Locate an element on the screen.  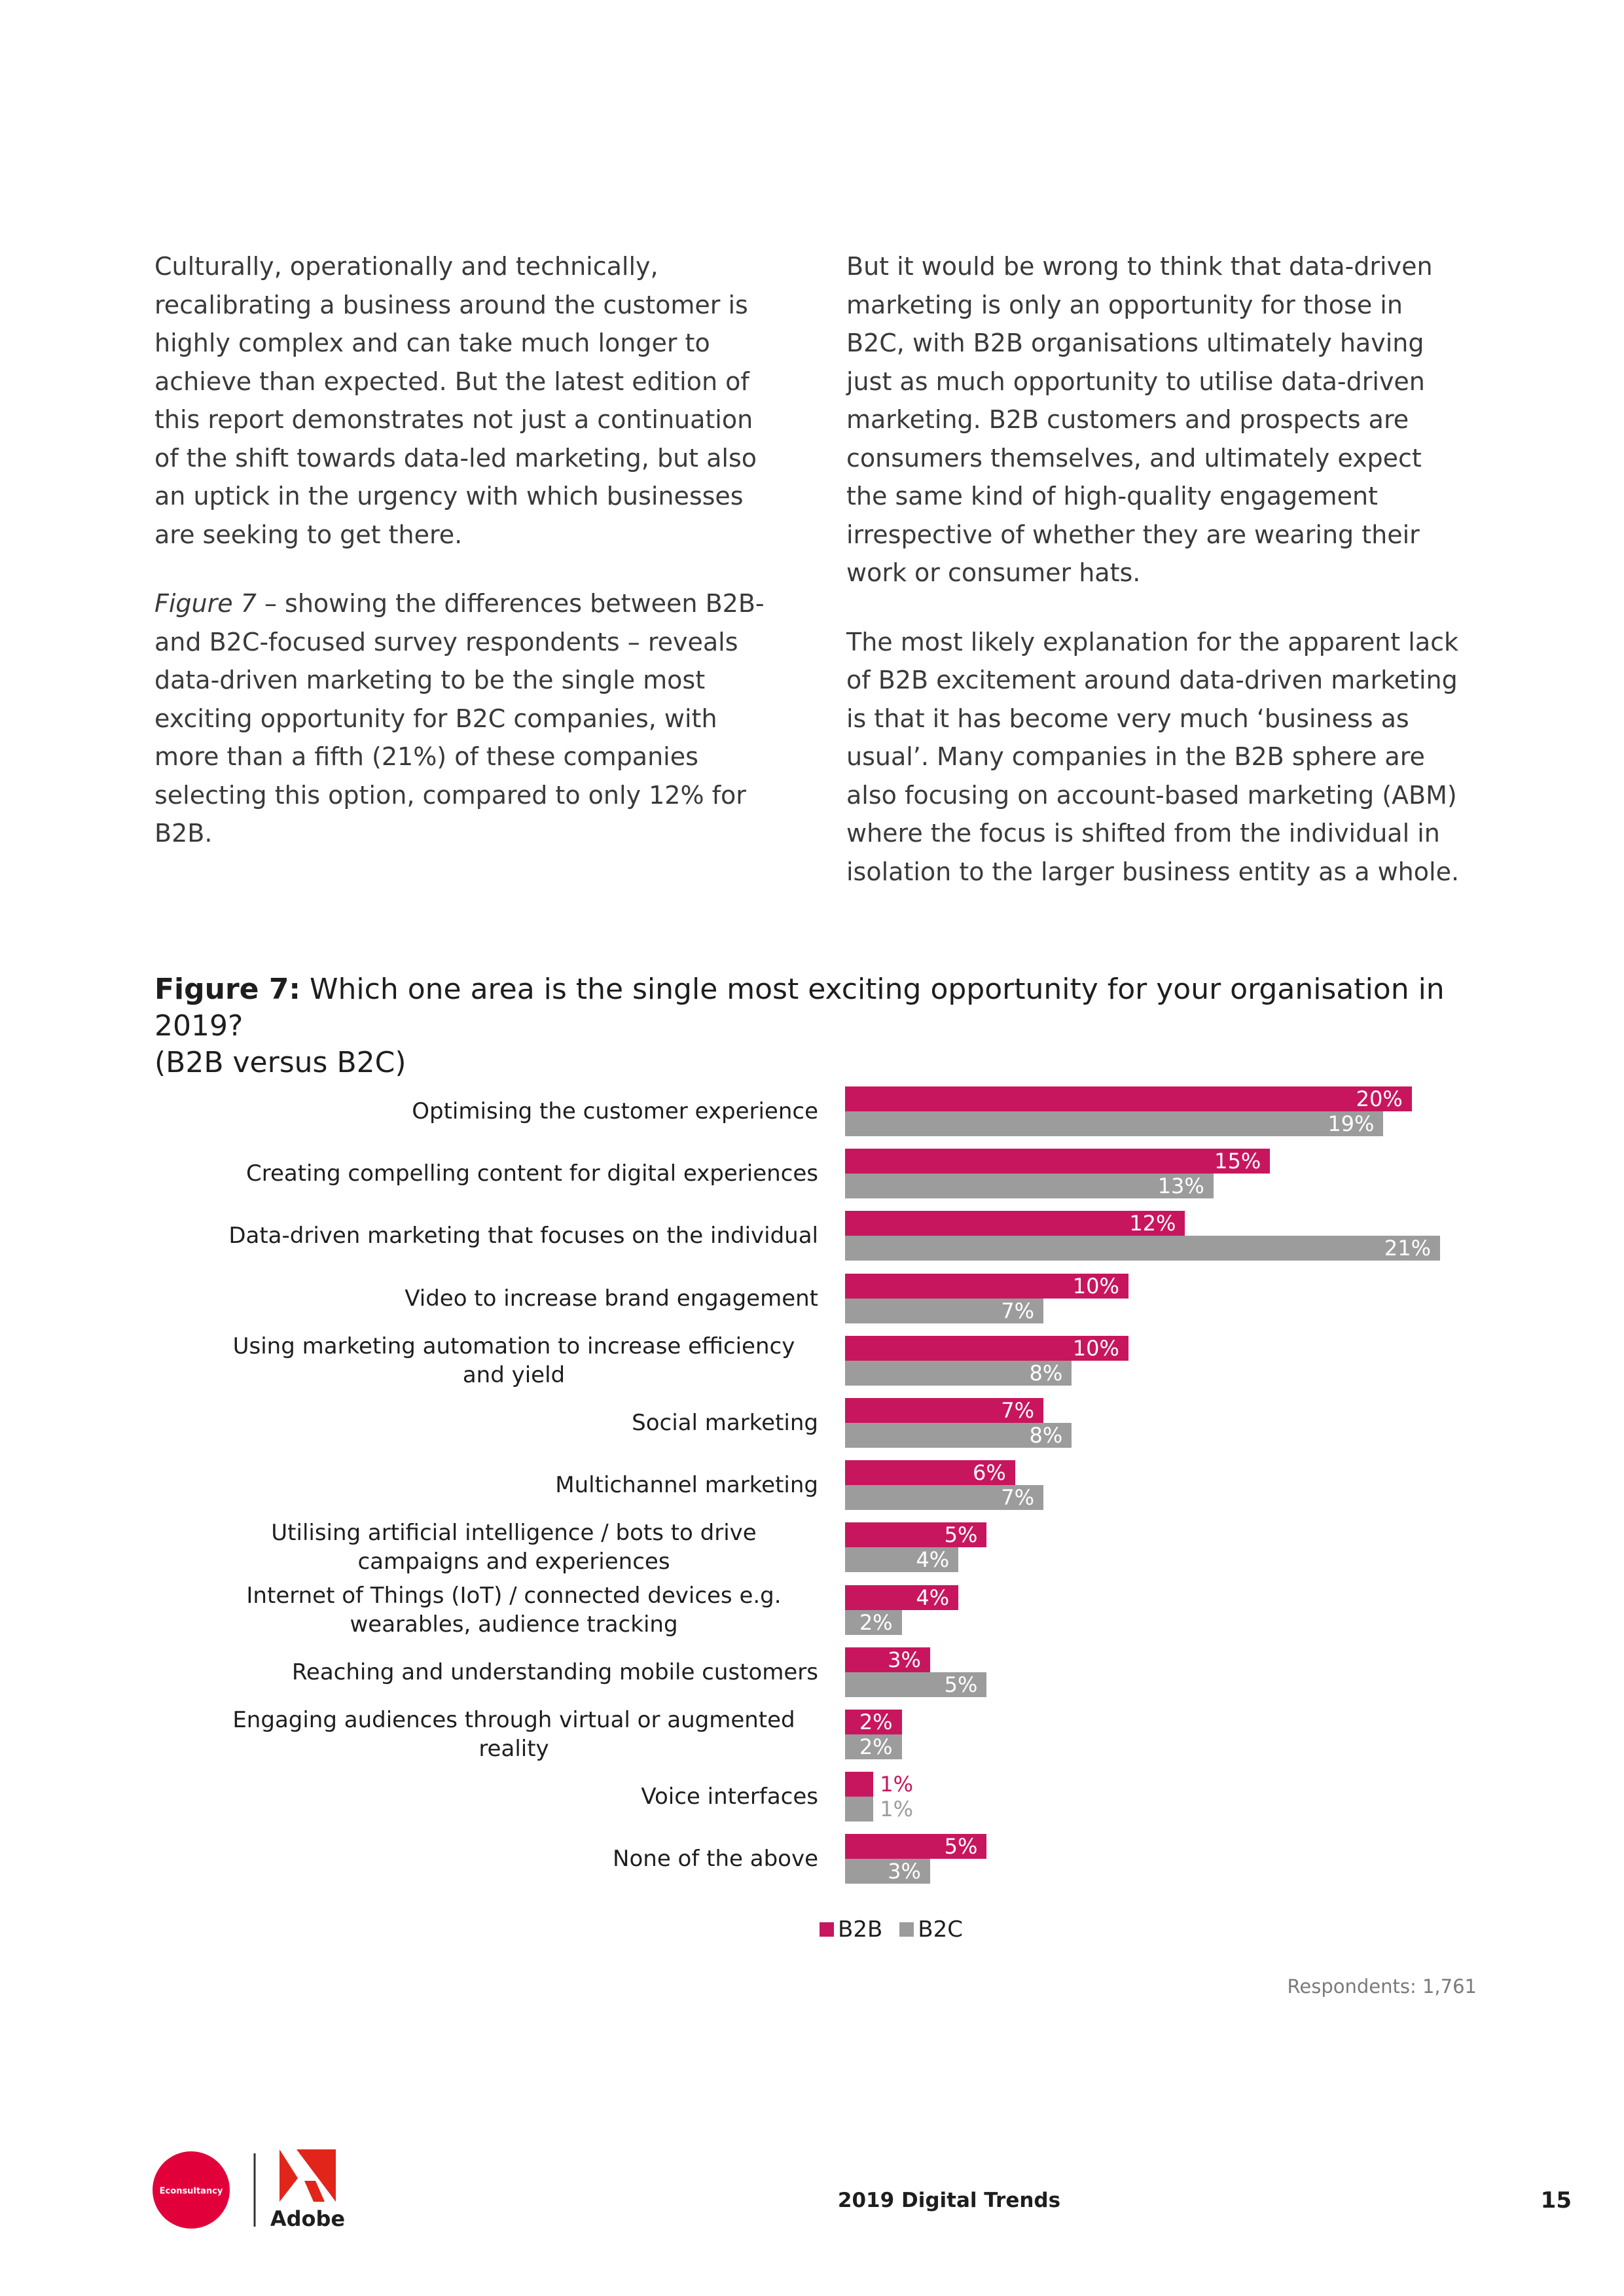
publication-name: 2019 Digital Trends is located at coordinates (949, 2200).